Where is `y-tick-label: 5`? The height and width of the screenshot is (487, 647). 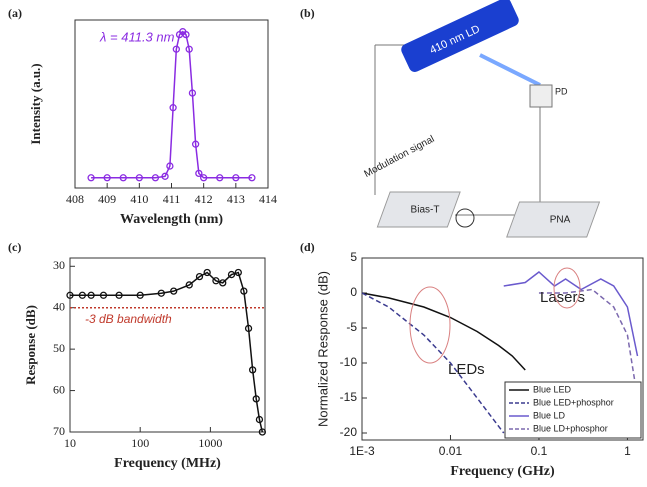
y-tick-label: 5 is located at coordinates (353, 257).